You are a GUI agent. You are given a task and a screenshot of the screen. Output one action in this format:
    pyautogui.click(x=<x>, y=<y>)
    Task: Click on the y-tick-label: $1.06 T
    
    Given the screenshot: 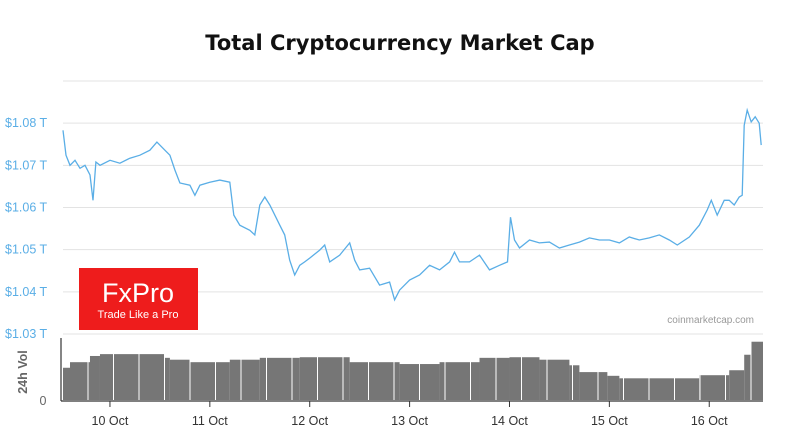 What is the action you would take?
    pyautogui.click(x=26, y=208)
    